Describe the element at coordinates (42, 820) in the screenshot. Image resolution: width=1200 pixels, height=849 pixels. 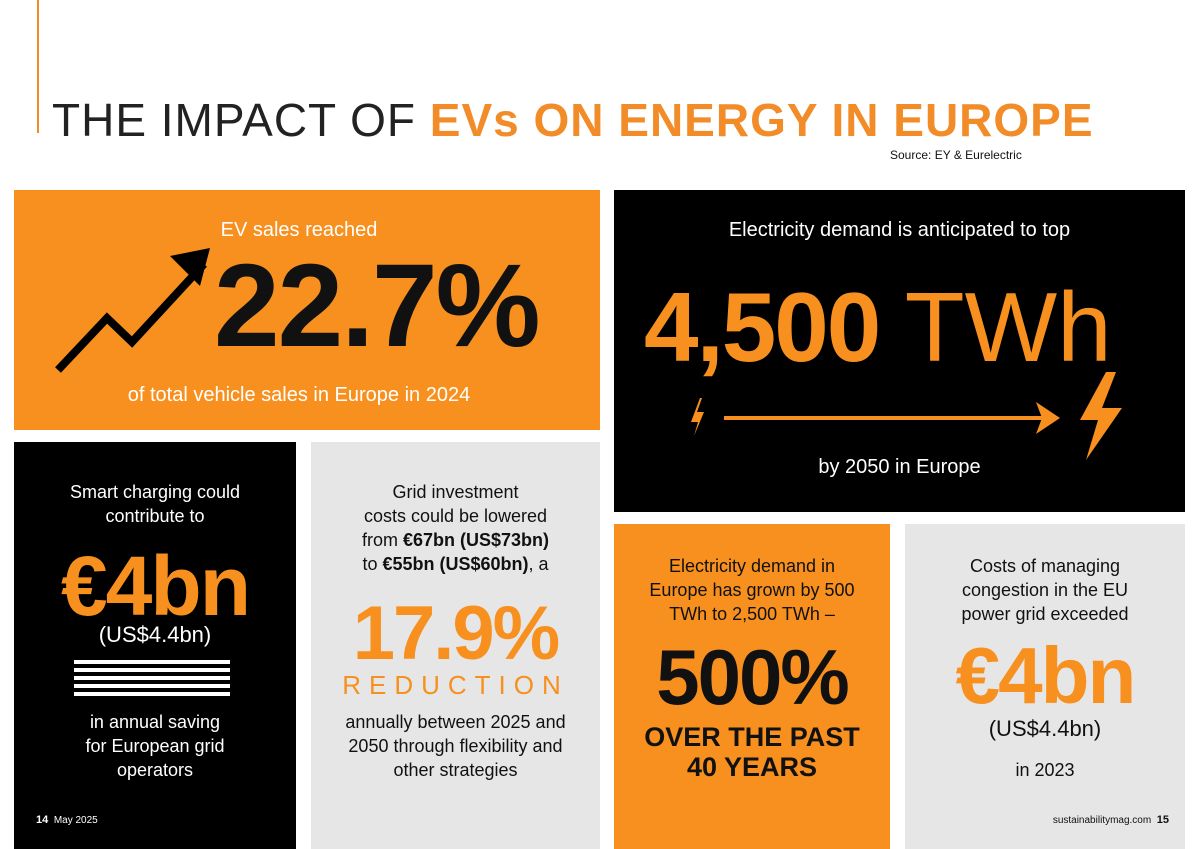
I see `page-number-left: 14` at that location.